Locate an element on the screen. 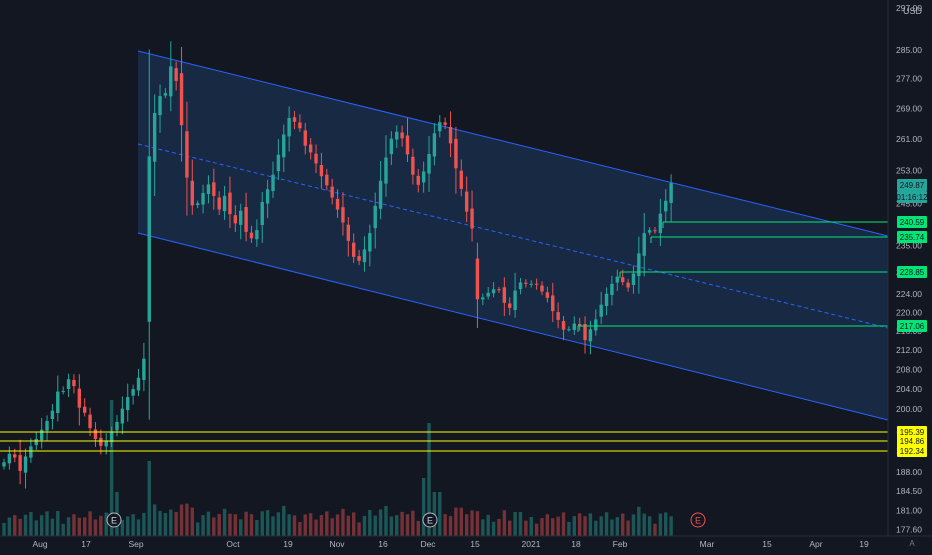  price-tick-label: 285.00 is located at coordinates (909, 50).